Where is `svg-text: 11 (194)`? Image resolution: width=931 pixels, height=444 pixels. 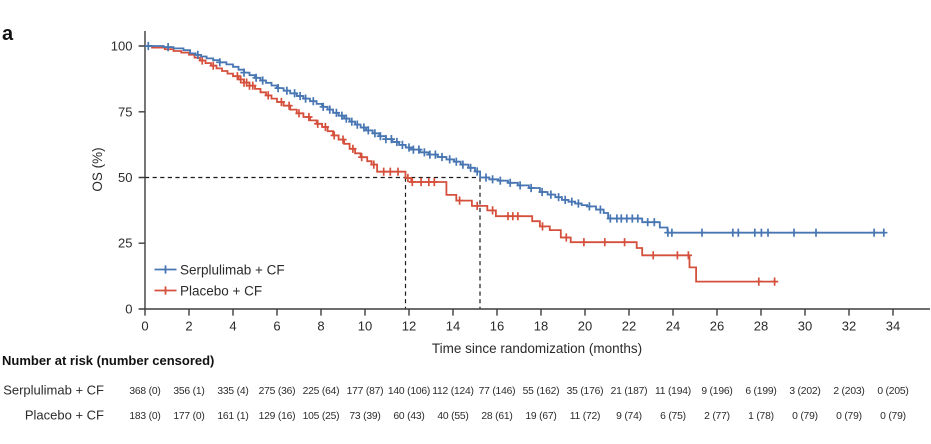 svg-text: 11 (194) is located at coordinates (673, 391).